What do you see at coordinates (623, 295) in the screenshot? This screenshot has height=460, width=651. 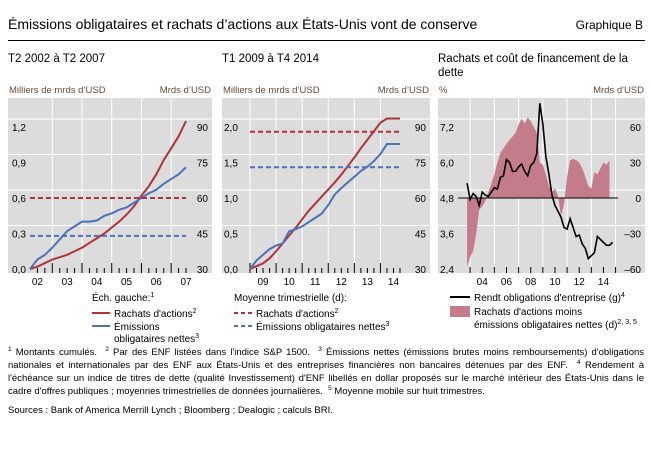 I see `legend3-item-yield-sup: 4` at bounding box center [623, 295].